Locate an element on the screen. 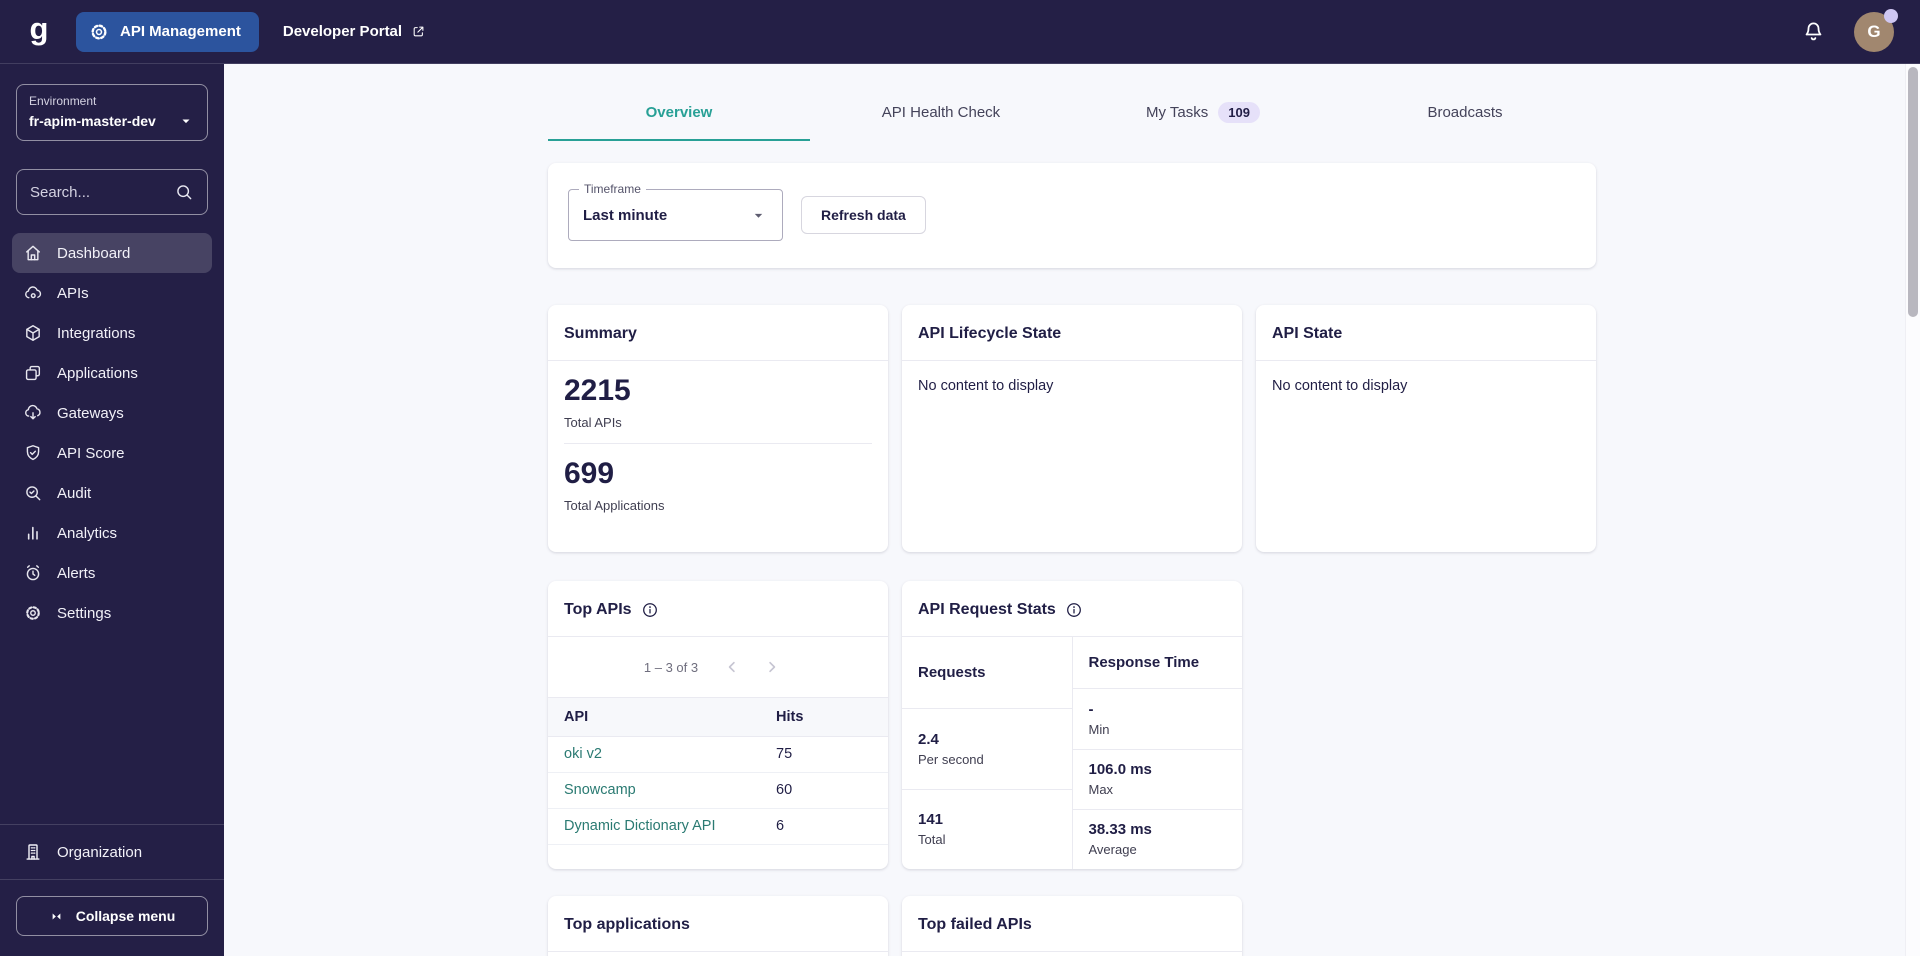 Image resolution: width=1920 pixels, height=956 pixels. collapse-arrows-icon is located at coordinates (56, 916).